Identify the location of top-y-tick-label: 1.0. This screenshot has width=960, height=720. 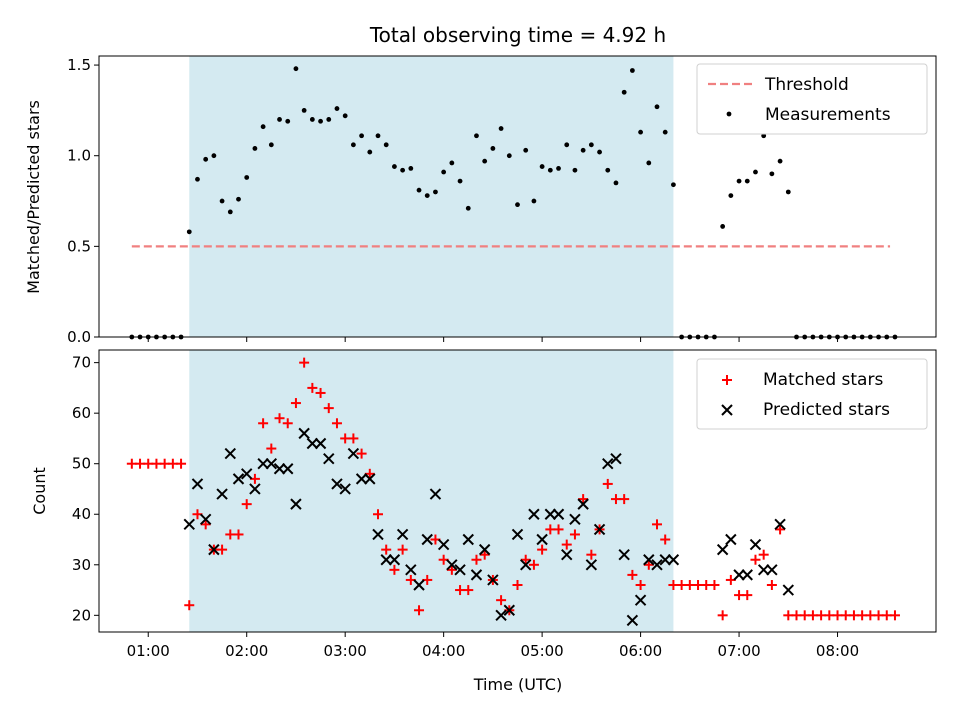
(79, 156).